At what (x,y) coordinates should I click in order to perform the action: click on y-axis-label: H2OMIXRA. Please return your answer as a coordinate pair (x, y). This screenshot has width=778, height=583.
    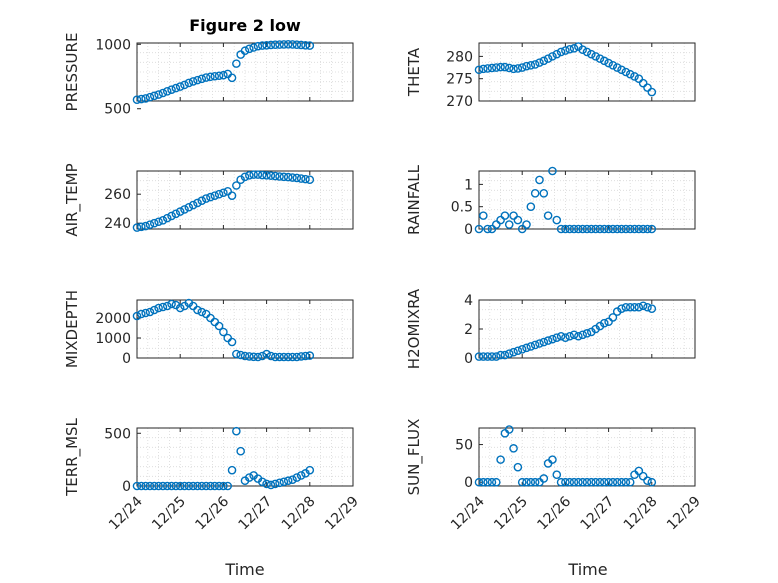
    Looking at the image, I should click on (414, 328).